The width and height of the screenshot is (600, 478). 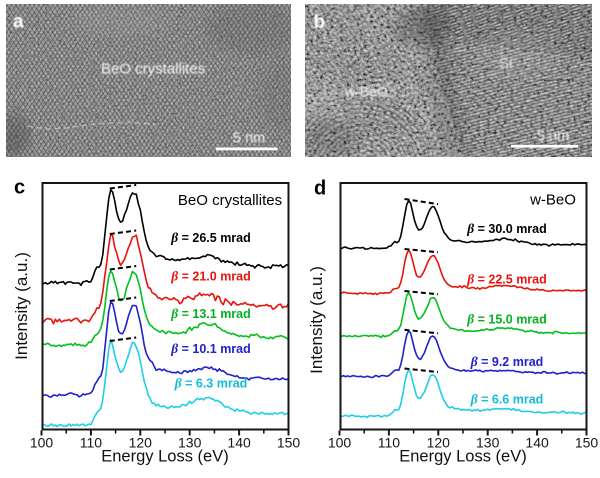 What do you see at coordinates (320, 189) in the screenshot?
I see `svg-text: d` at bounding box center [320, 189].